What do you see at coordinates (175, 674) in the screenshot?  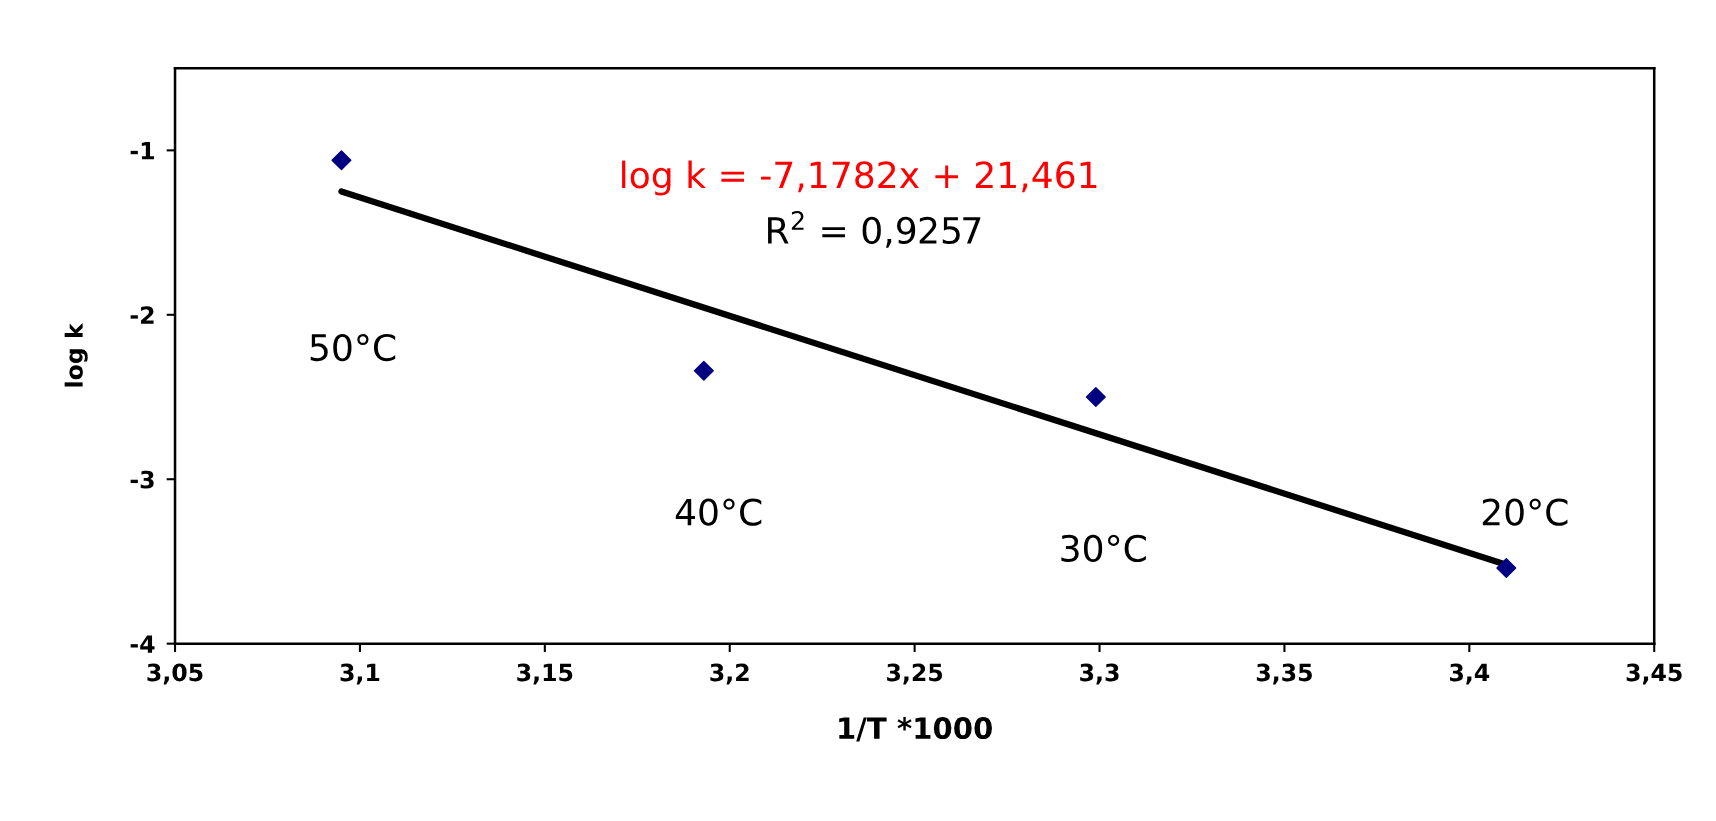 I see `x-tick-label: 3,05` at bounding box center [175, 674].